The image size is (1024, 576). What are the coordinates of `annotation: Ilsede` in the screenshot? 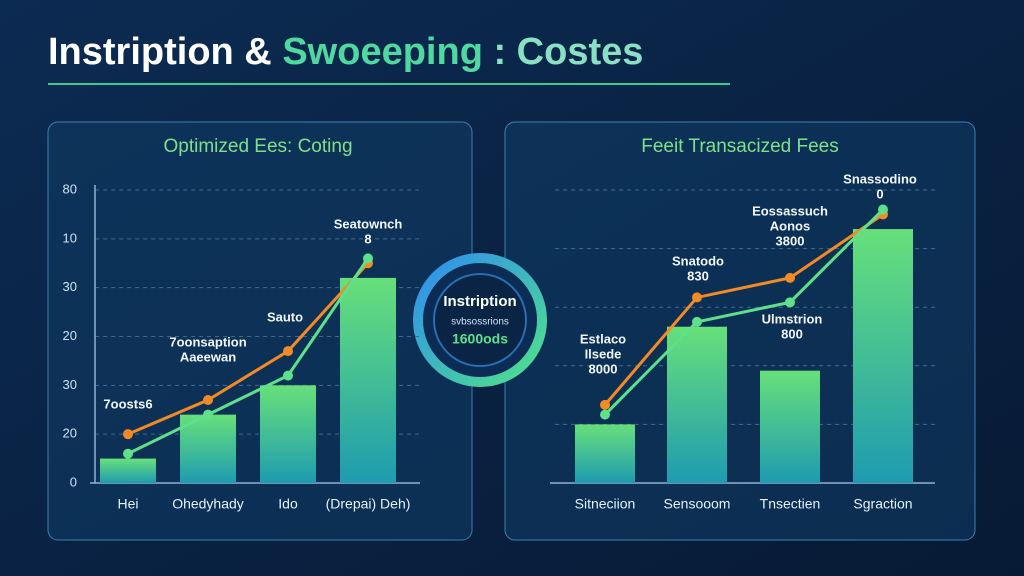 It's located at (603, 353).